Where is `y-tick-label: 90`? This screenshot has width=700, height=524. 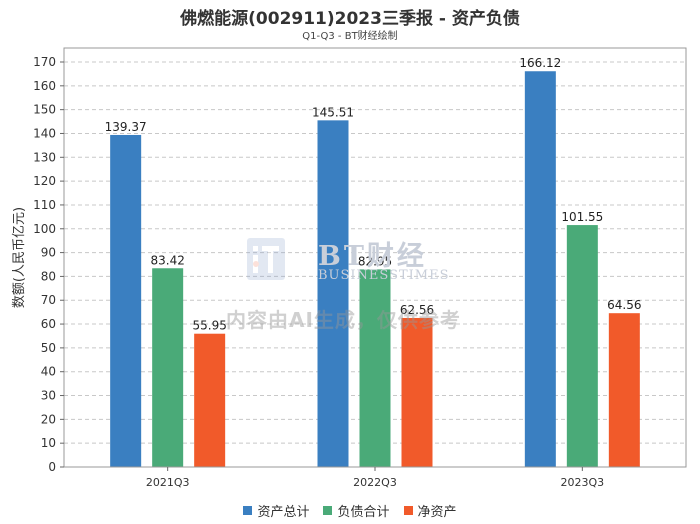 y-tick-label: 90 is located at coordinates (48, 253).